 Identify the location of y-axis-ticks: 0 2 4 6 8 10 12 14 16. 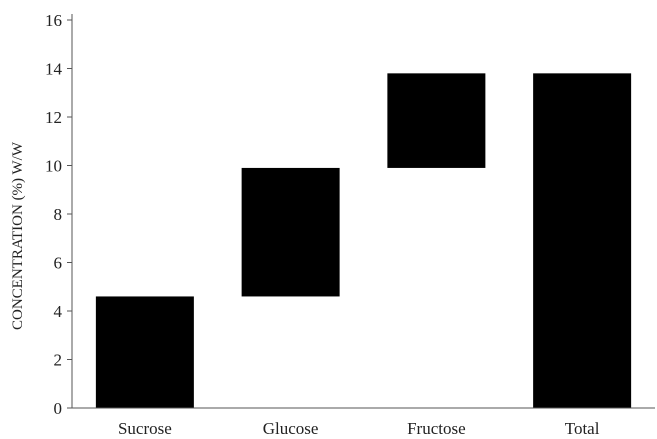
(58, 214).